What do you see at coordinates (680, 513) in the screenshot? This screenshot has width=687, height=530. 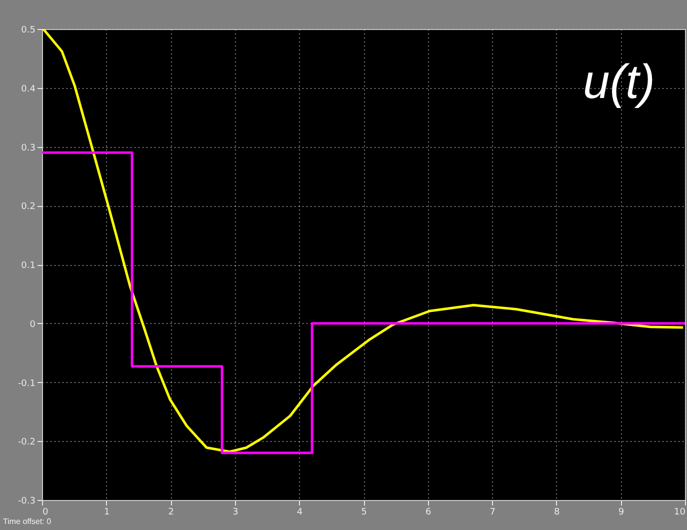 I see `x-tick-label: 10` at bounding box center [680, 513].